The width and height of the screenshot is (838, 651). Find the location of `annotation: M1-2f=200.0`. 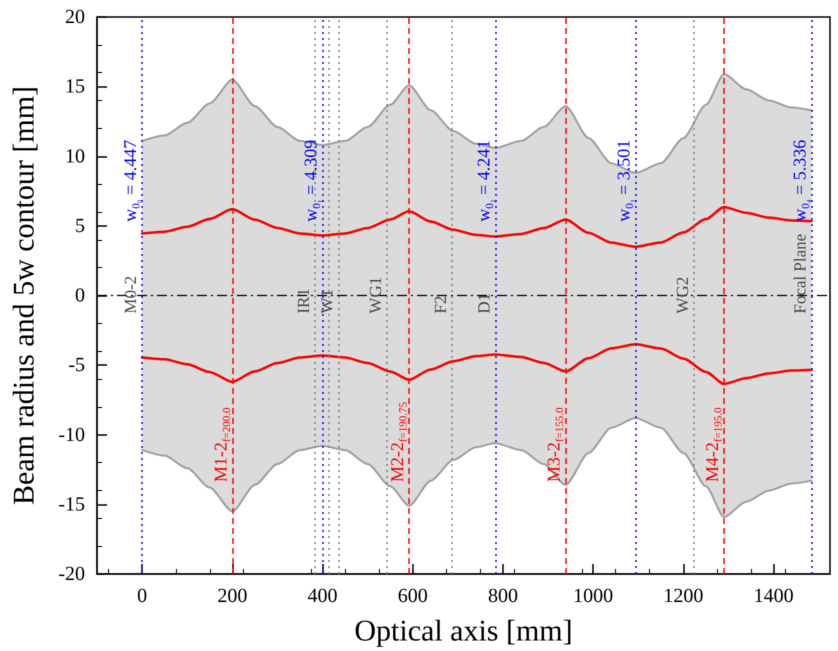

annotation: M1-2f=200.0 is located at coordinates (221, 444).